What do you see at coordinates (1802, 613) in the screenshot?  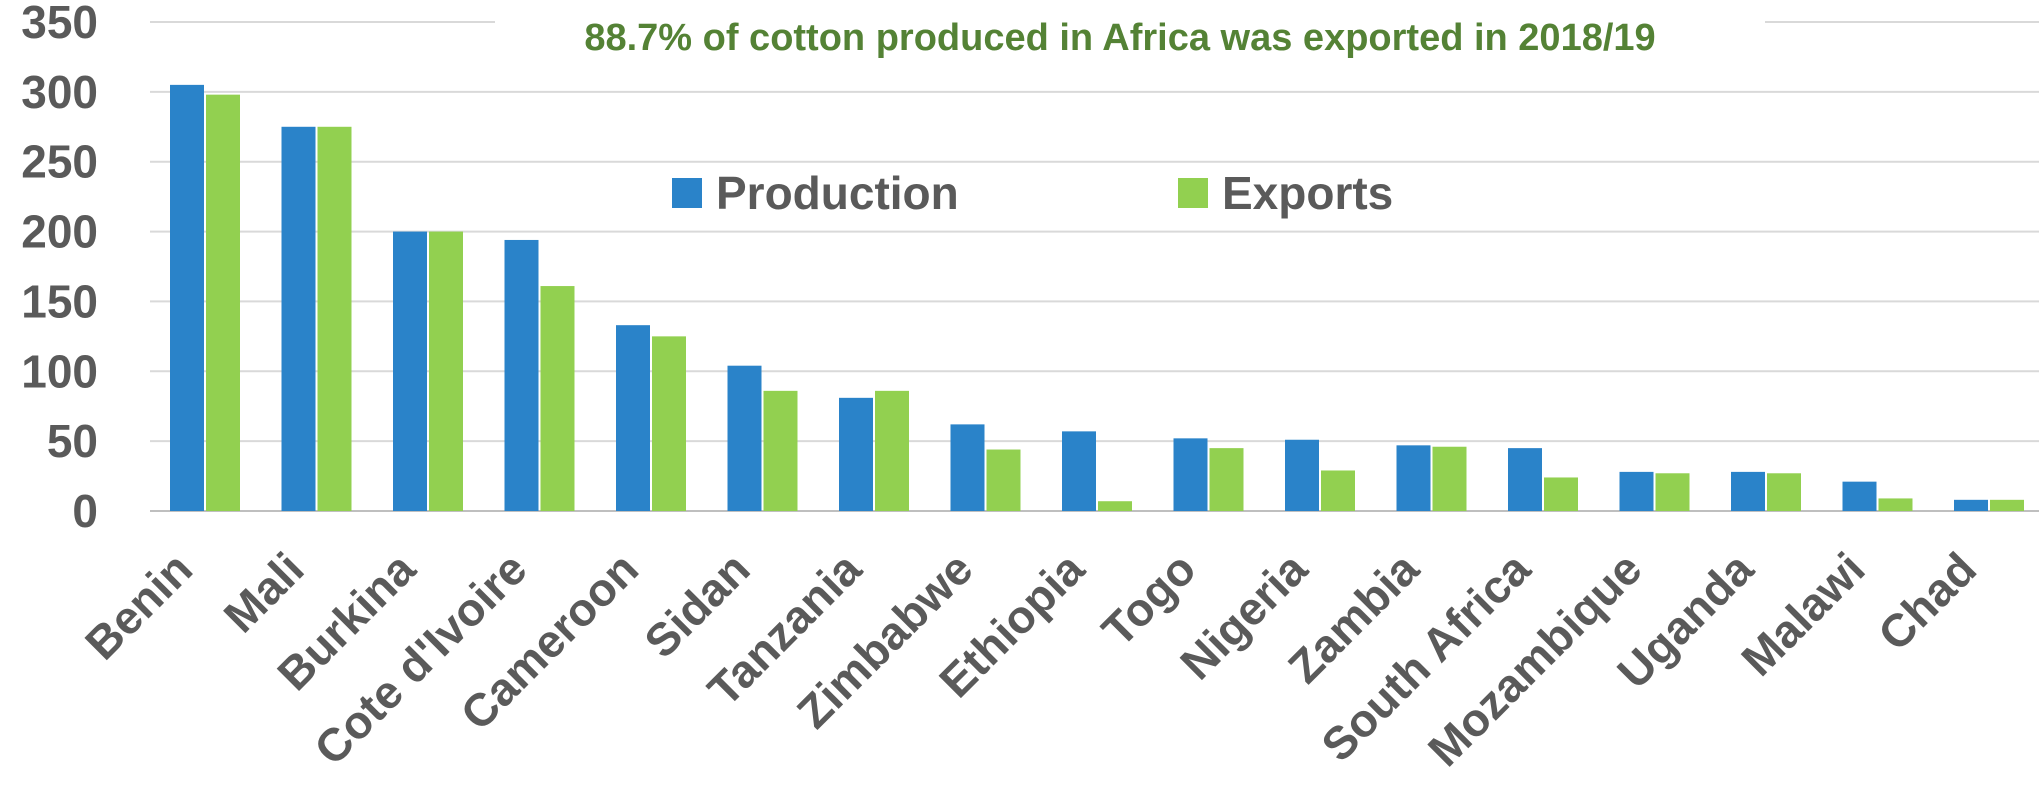 I see `x-tick-label: Malawi` at bounding box center [1802, 613].